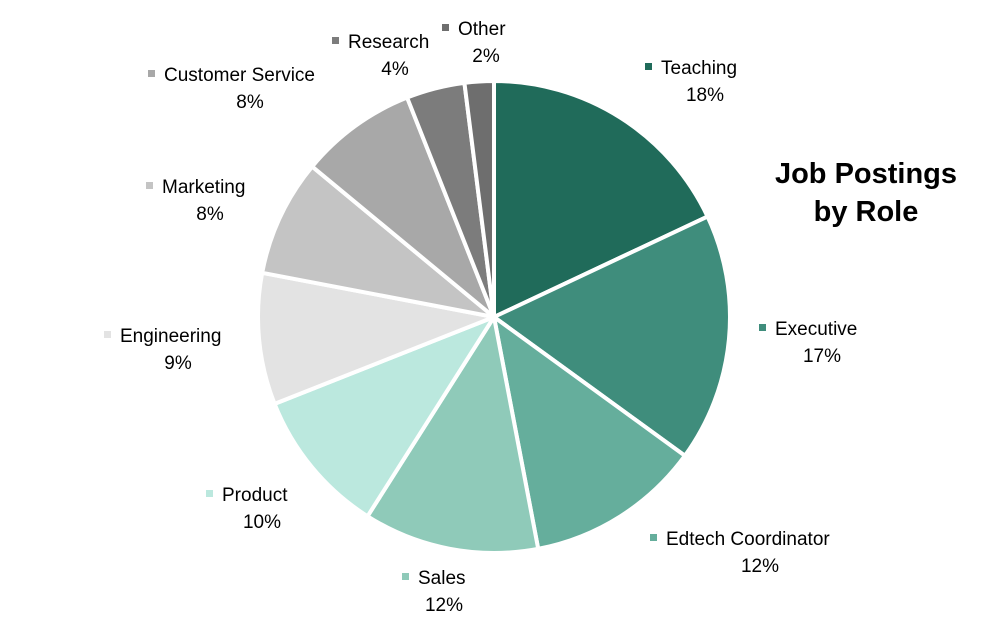 The width and height of the screenshot is (1000, 633). Describe the element at coordinates (762, 327) in the screenshot. I see `slice-marker-executive` at that location.